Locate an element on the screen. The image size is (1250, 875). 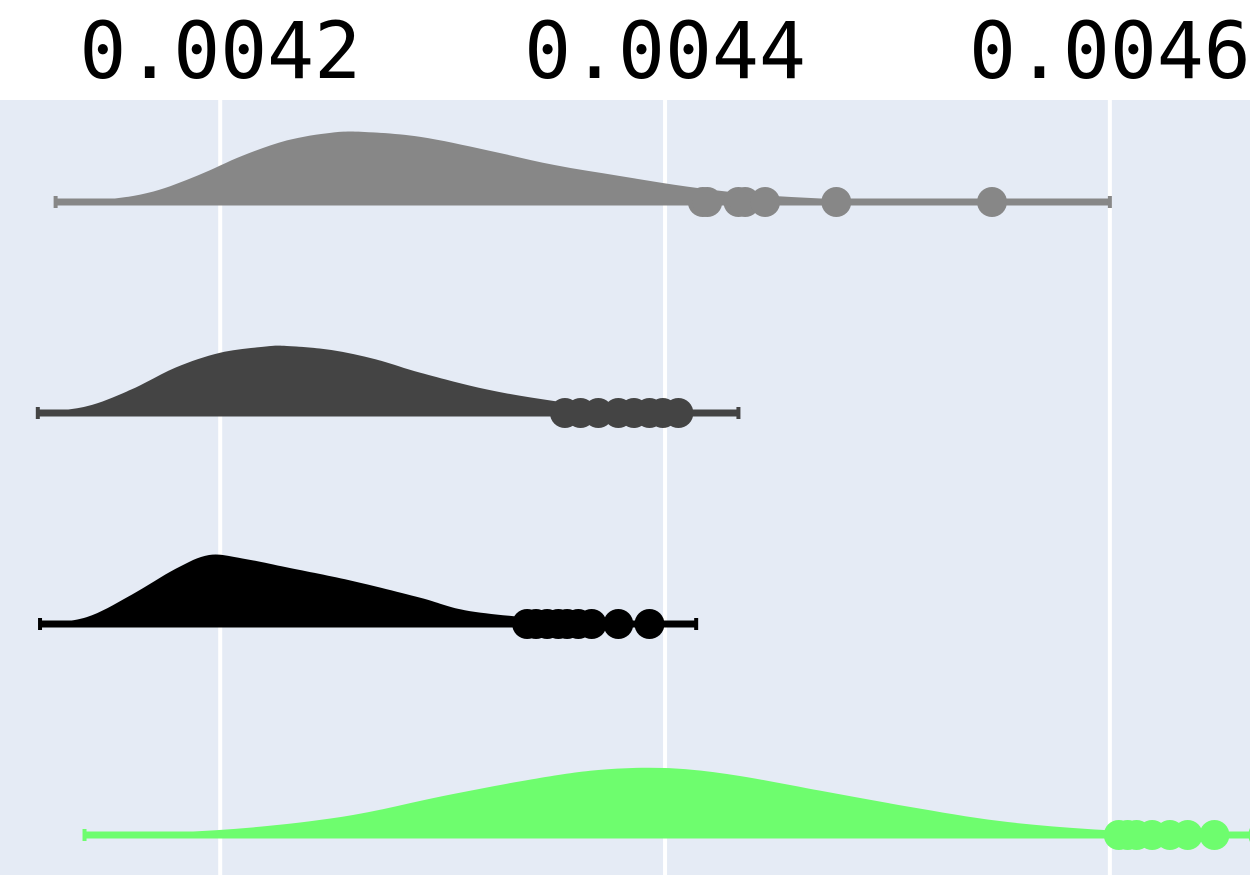
x-axis-tick-labels: 0.0042 0.0044 0.0046 is located at coordinates (664, 52).